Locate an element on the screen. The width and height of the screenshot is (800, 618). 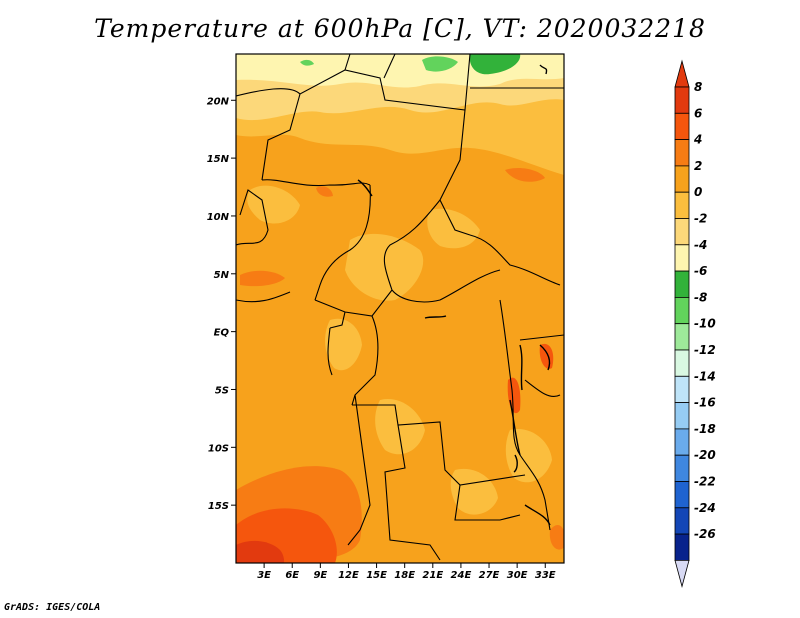
lon-tick-label: 3E is located at coordinates (264, 575).